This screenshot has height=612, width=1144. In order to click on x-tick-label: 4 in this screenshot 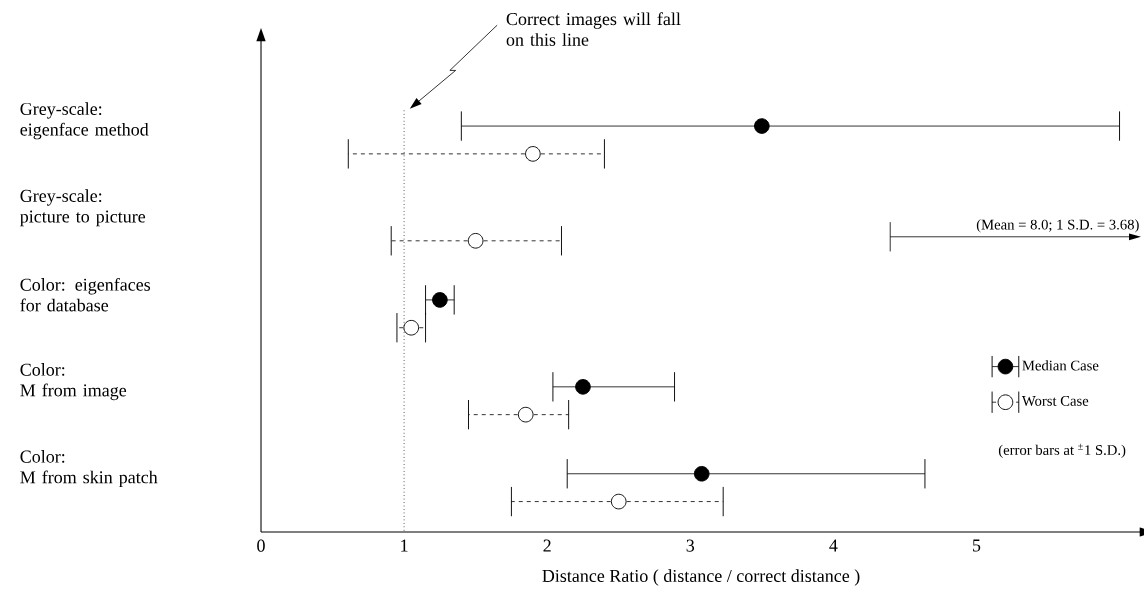, I will do `click(833, 545)`.